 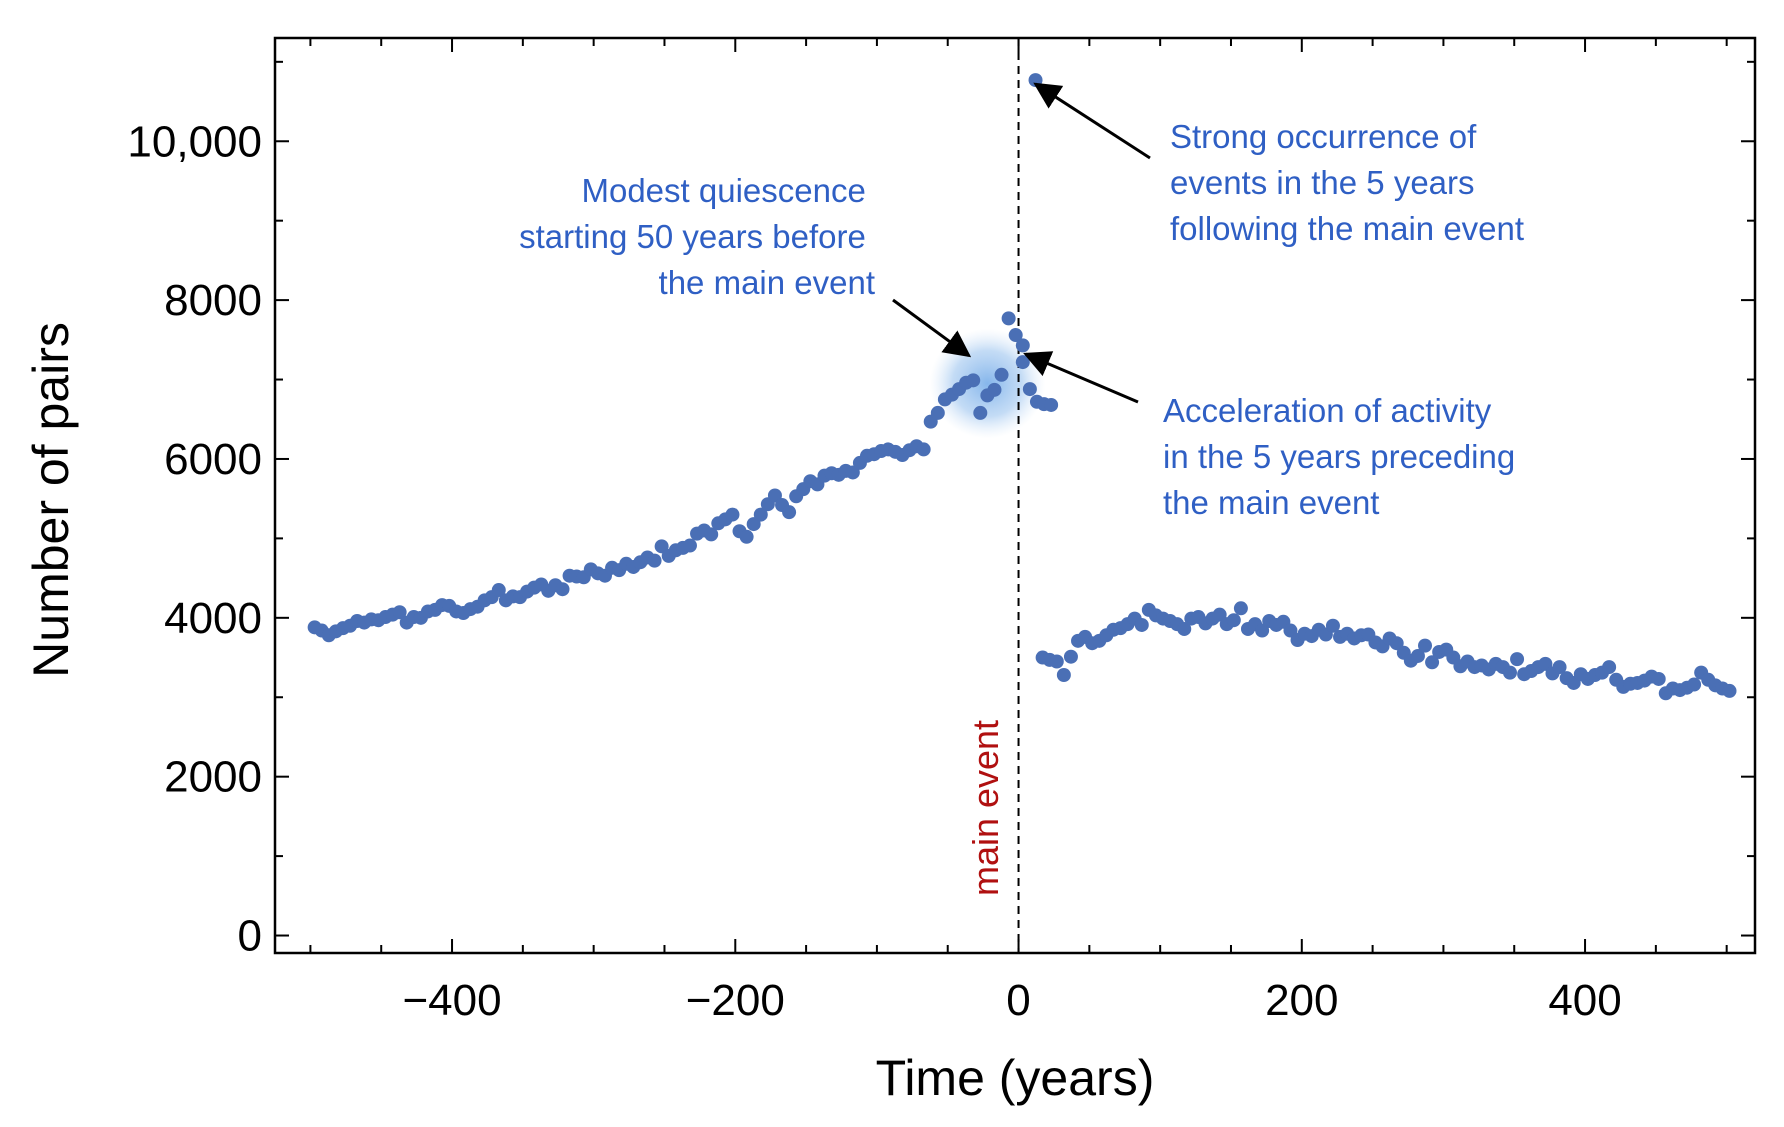 What do you see at coordinates (932, 328) in the screenshot?
I see `quiescence-arrow` at bounding box center [932, 328].